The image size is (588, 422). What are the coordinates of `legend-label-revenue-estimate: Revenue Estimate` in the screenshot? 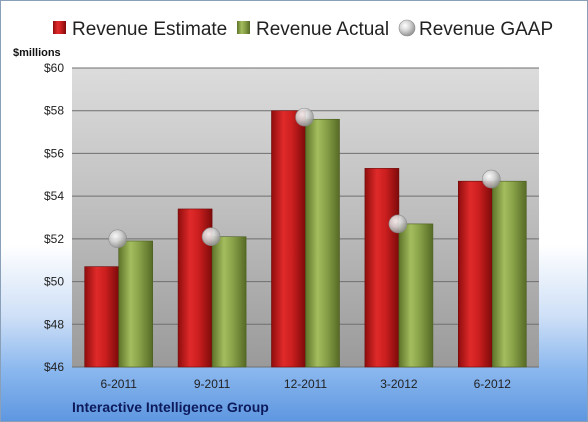 It's located at (149, 29).